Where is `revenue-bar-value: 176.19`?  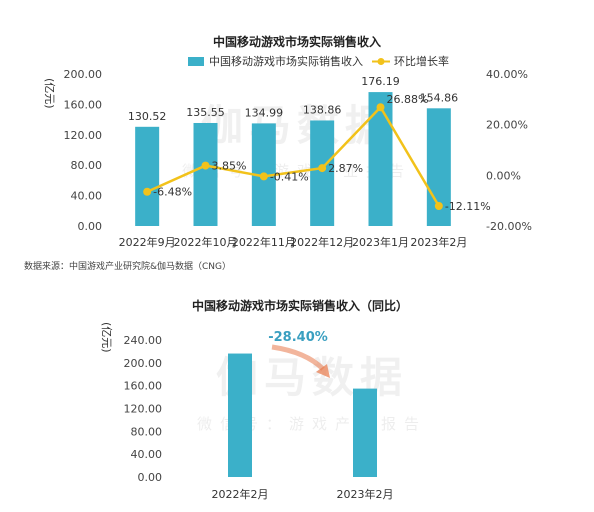 revenue-bar-value: 176.19 is located at coordinates (380, 81).